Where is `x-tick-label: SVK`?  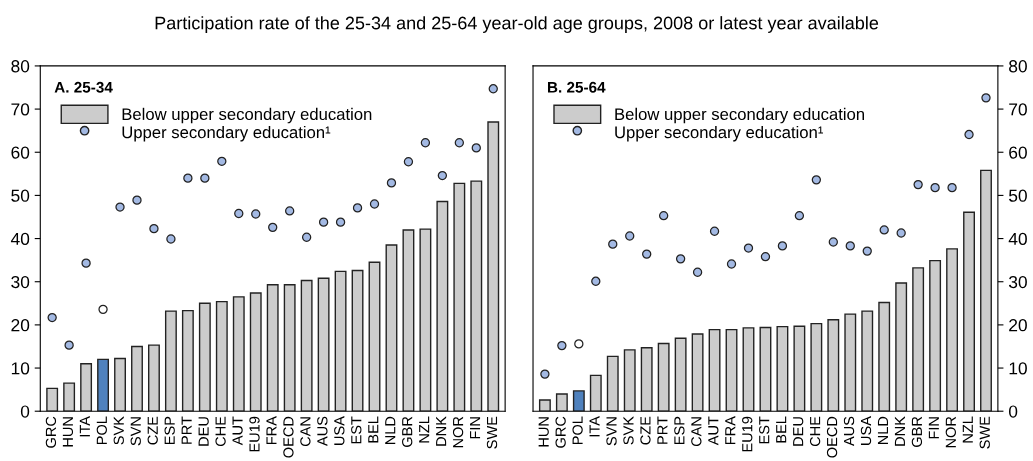
x-tick-label: SVK is located at coordinates (628, 430).